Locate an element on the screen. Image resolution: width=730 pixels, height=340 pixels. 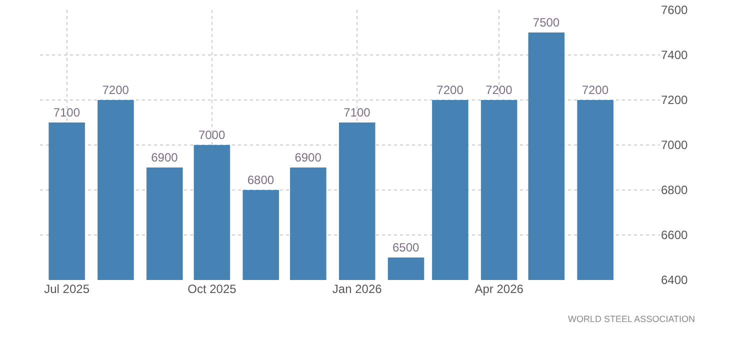
y-tick-label: 6400 is located at coordinates (674, 280).